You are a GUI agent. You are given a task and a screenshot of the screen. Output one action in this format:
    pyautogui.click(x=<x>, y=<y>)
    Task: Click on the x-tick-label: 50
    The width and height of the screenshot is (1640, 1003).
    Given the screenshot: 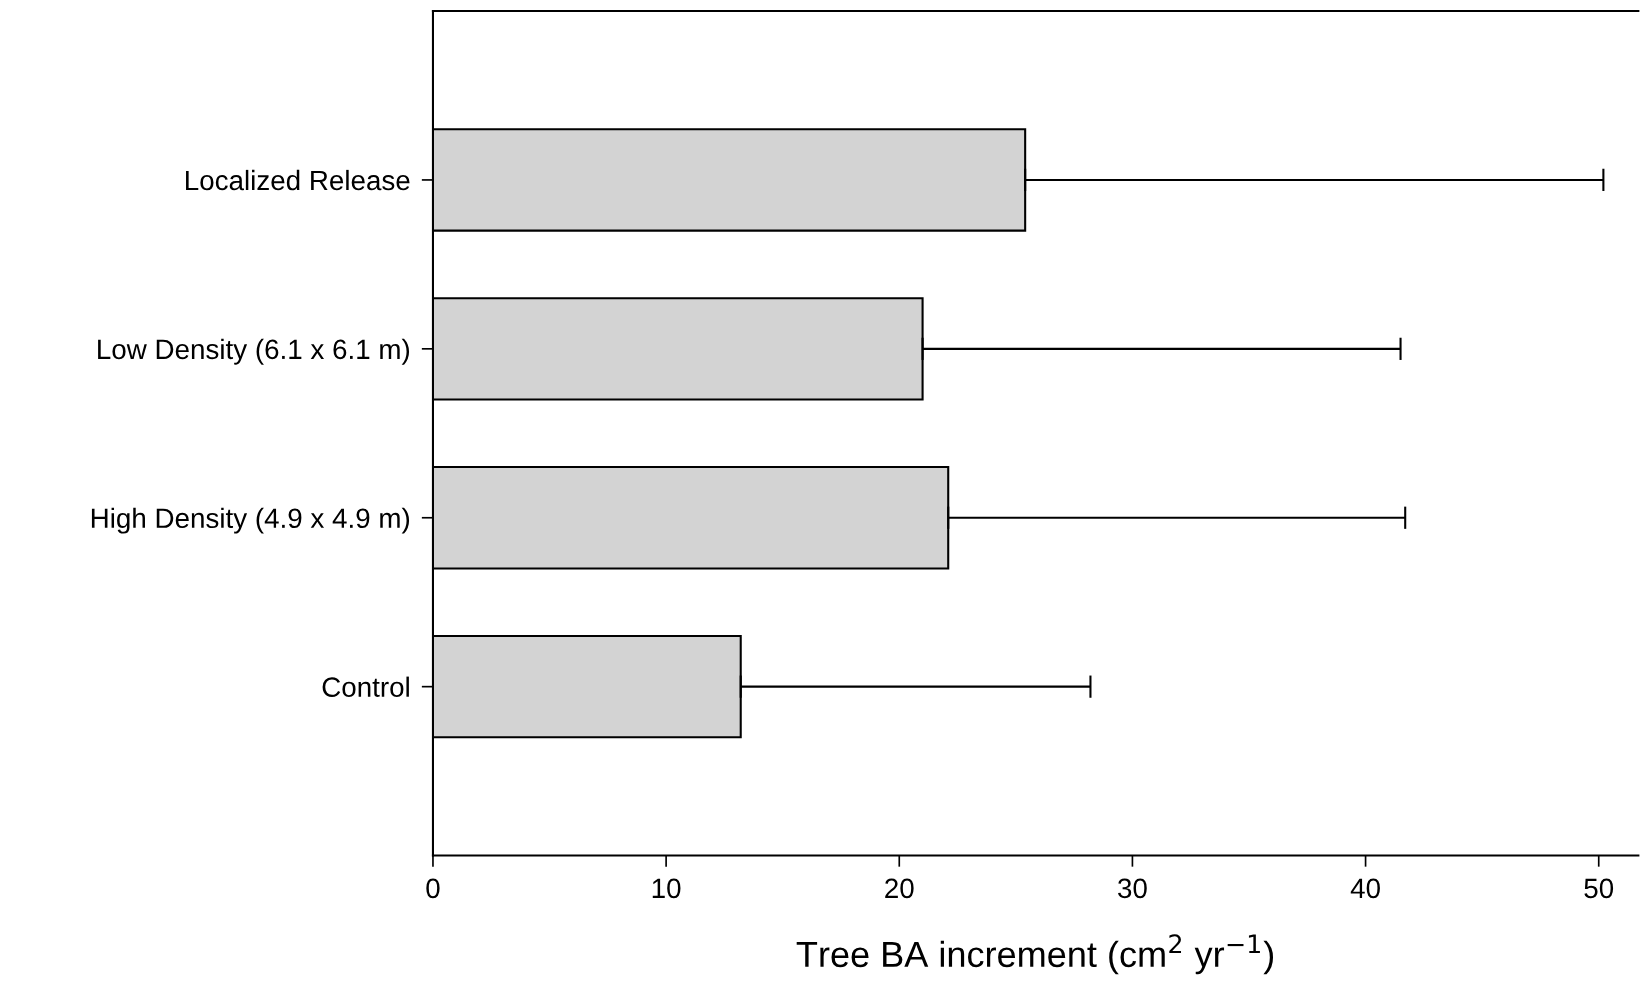 What is the action you would take?
    pyautogui.click(x=1599, y=888)
    